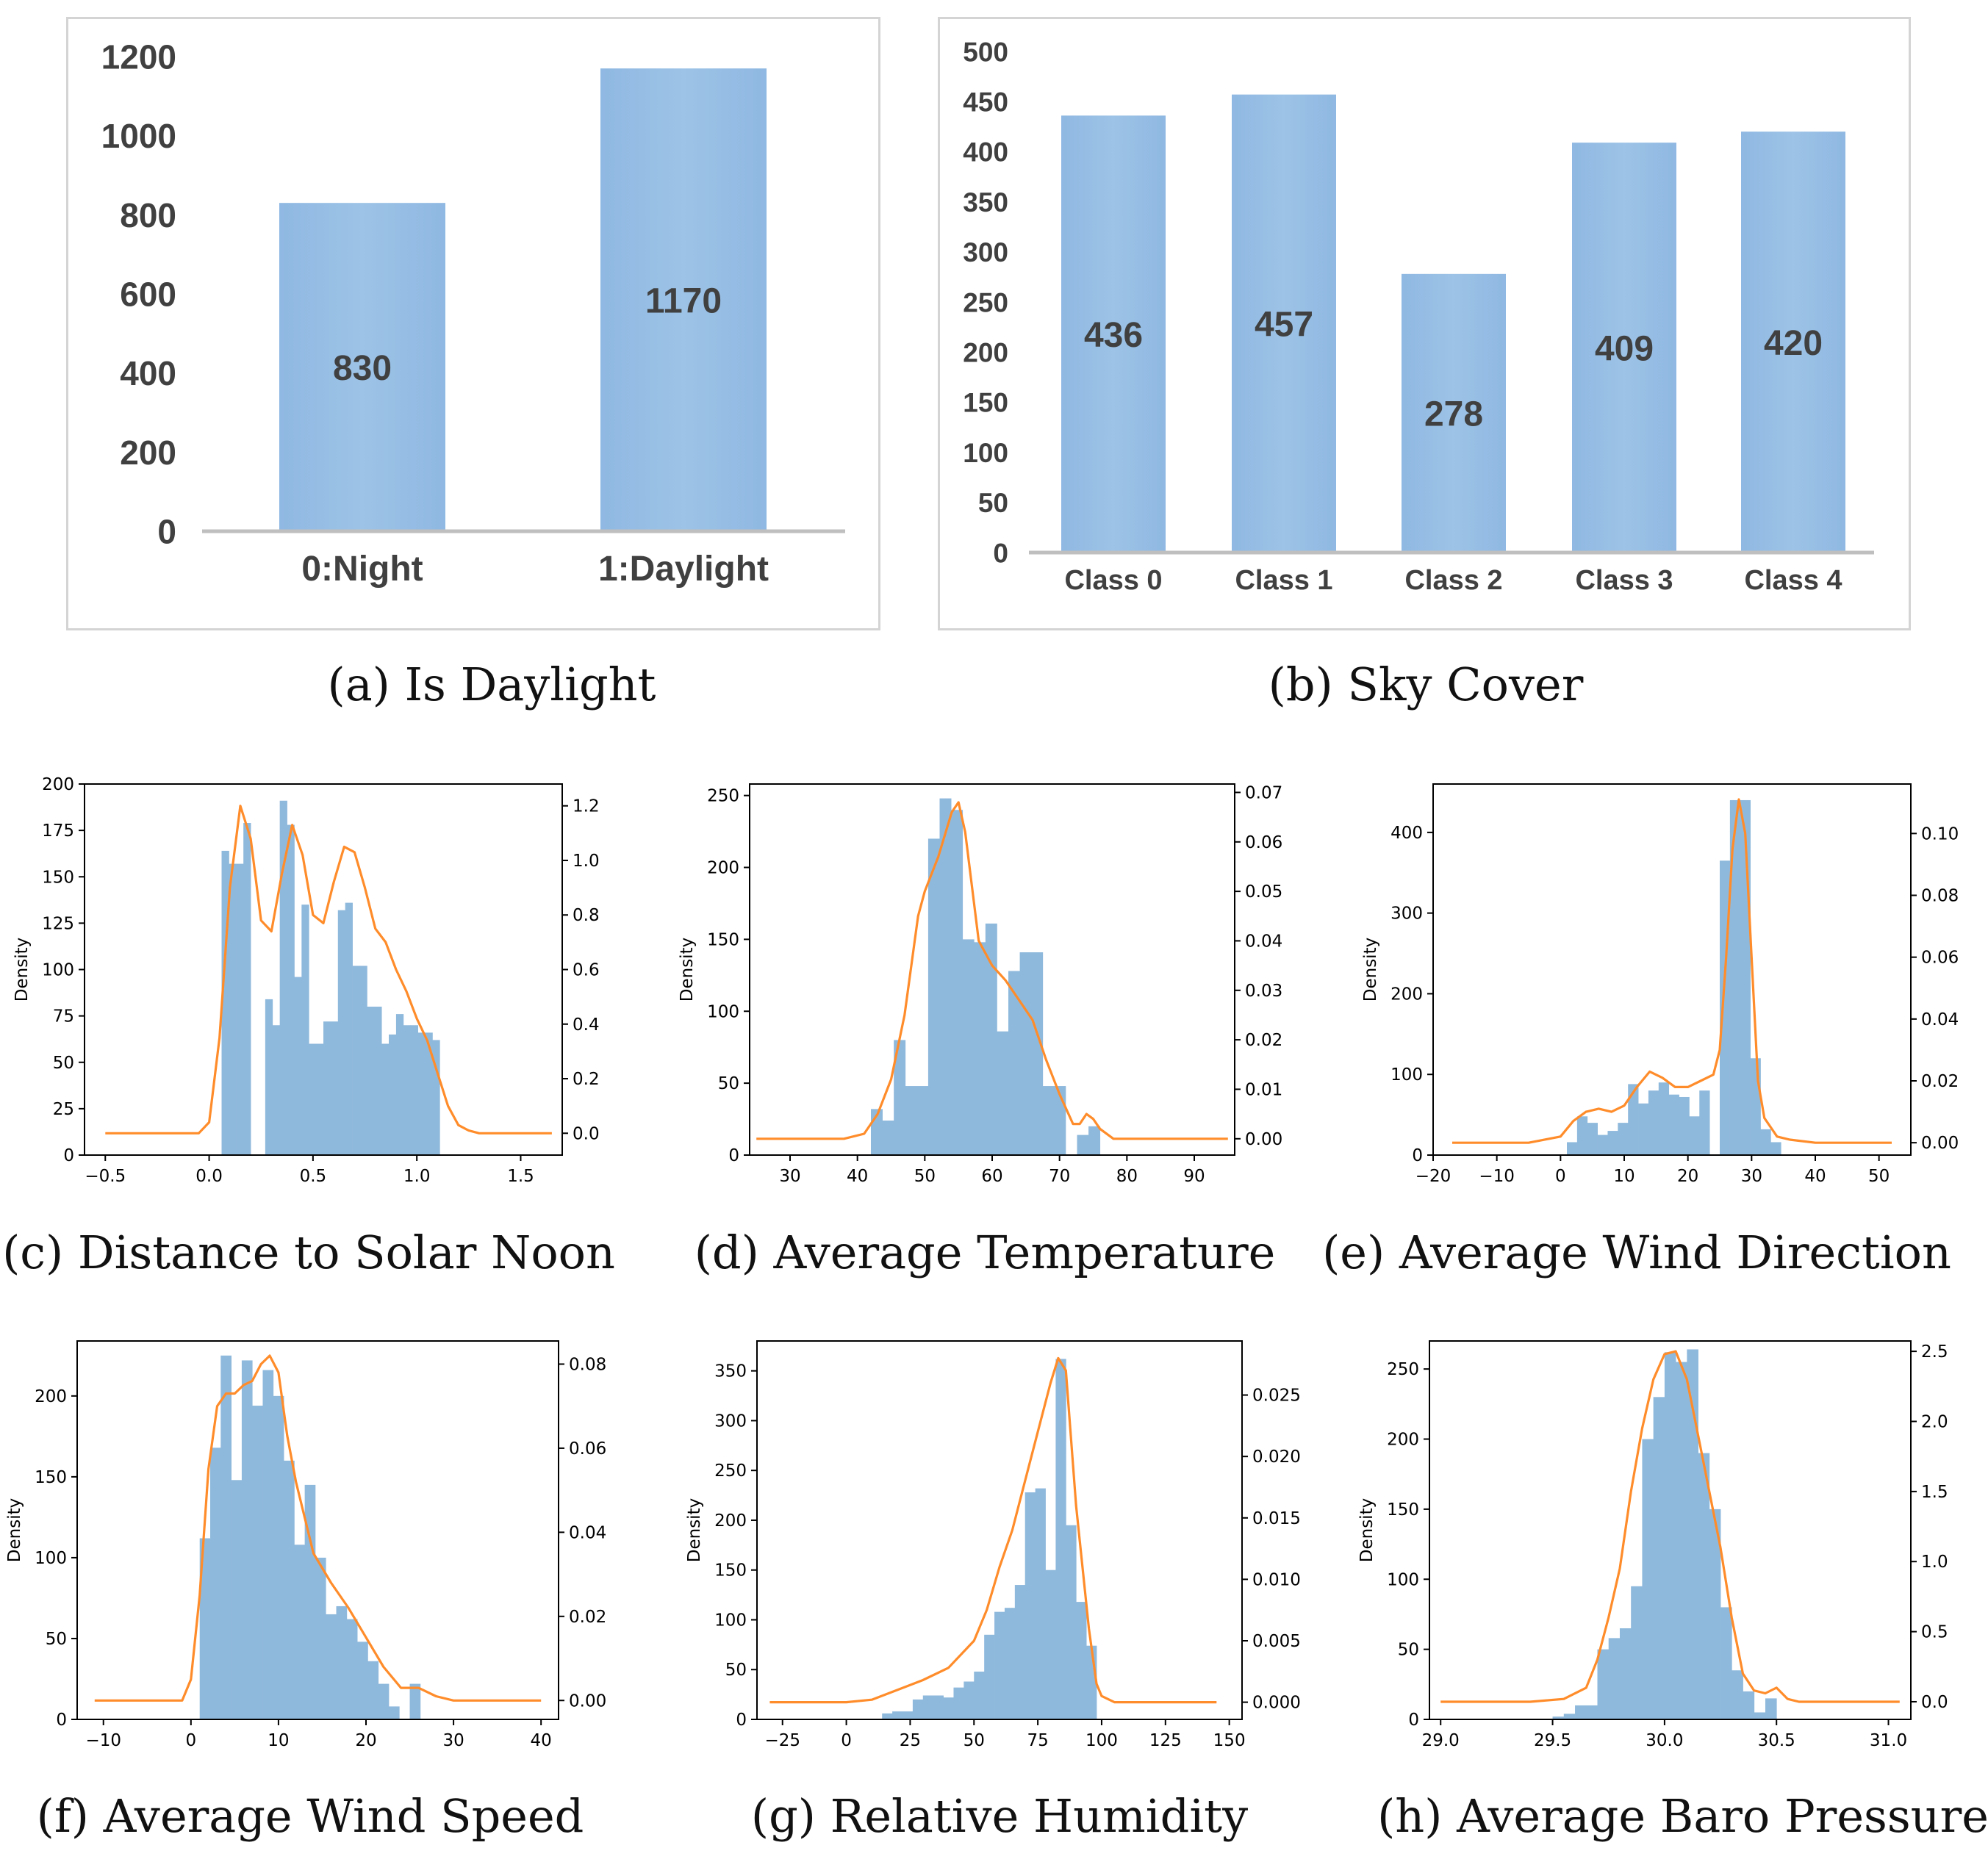 The image size is (1988, 1859). What do you see at coordinates (1417, 1155) in the screenshot?
I see `chart-e-ytick-label: 0` at bounding box center [1417, 1155].